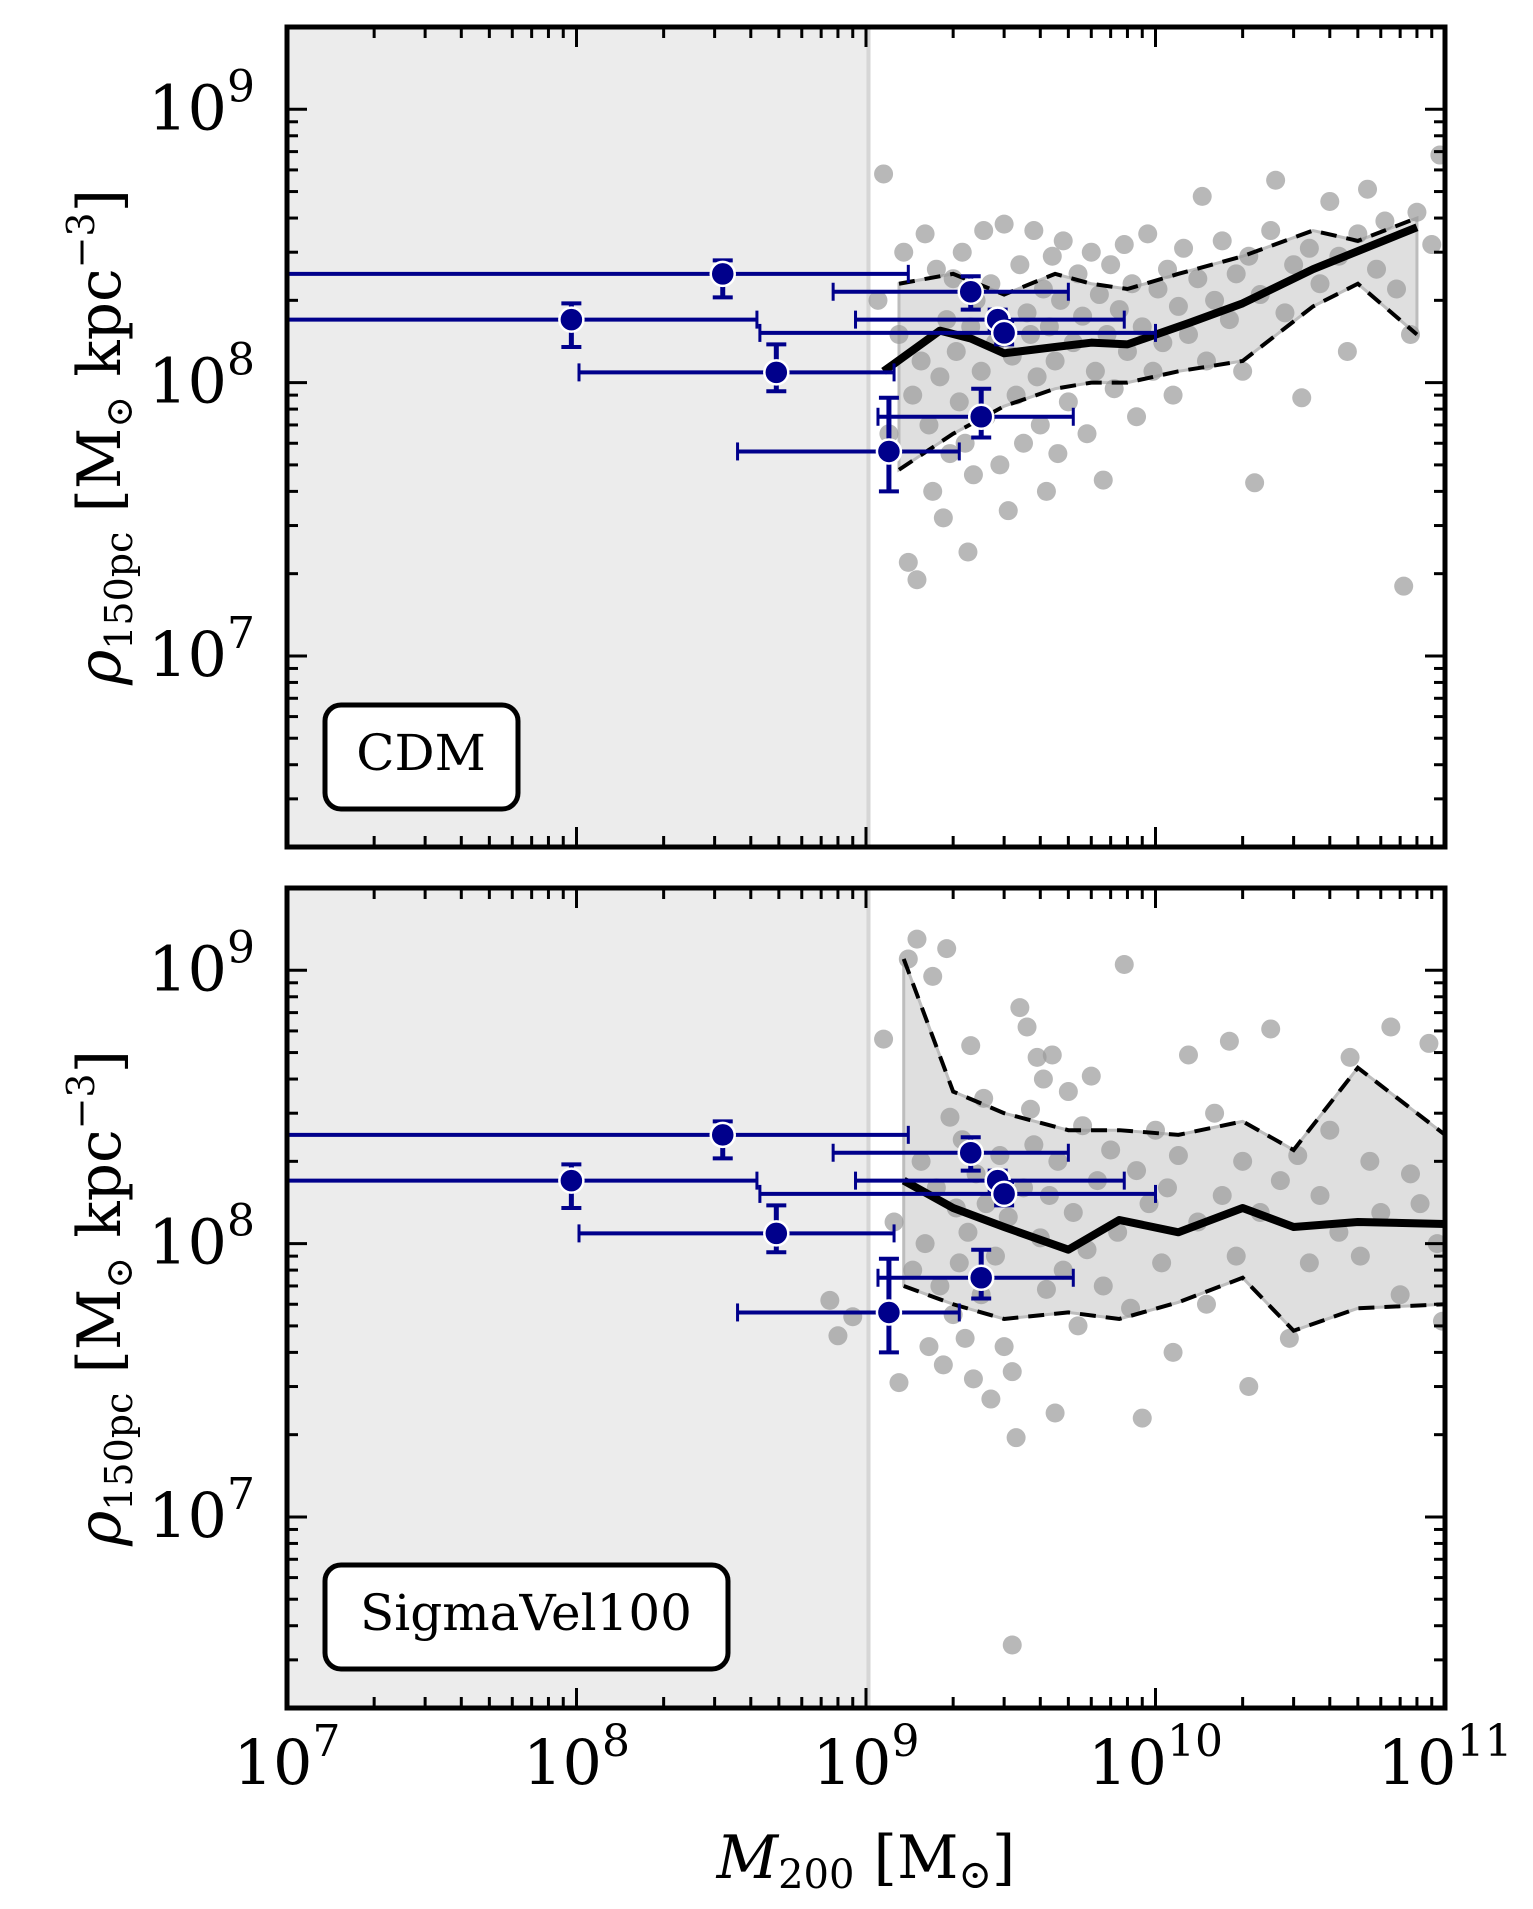  Describe the element at coordinates (1158, 376) in the screenshot. I see `lower-percentile-line` at that location.